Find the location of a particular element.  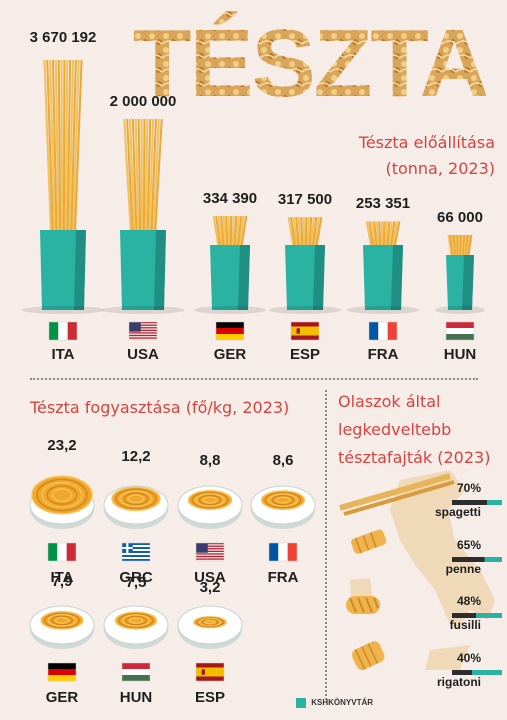

favorites-percent-label: 40% is located at coordinates (468, 658).